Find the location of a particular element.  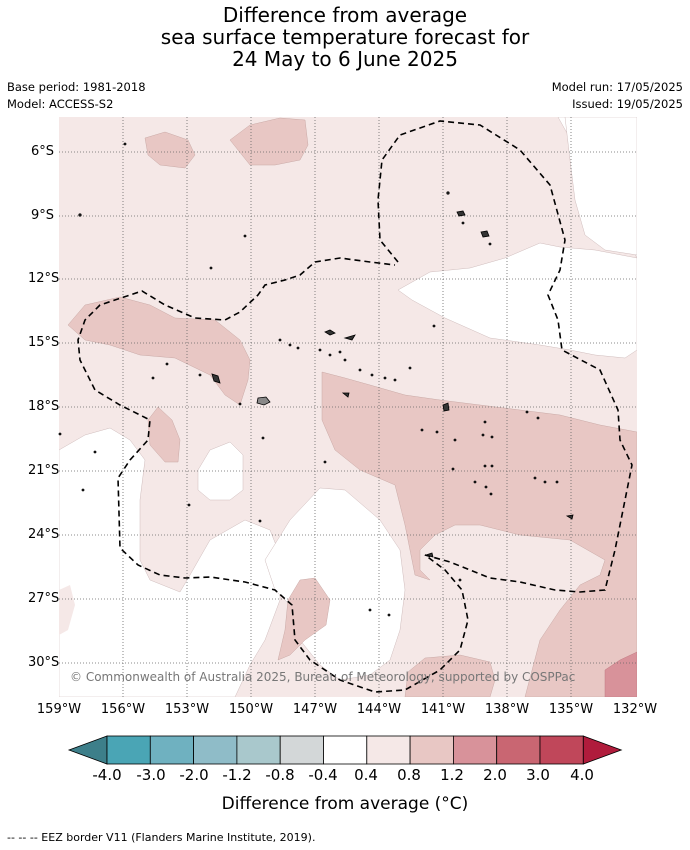

colorbar-label: -2.0 is located at coordinates (194, 775).